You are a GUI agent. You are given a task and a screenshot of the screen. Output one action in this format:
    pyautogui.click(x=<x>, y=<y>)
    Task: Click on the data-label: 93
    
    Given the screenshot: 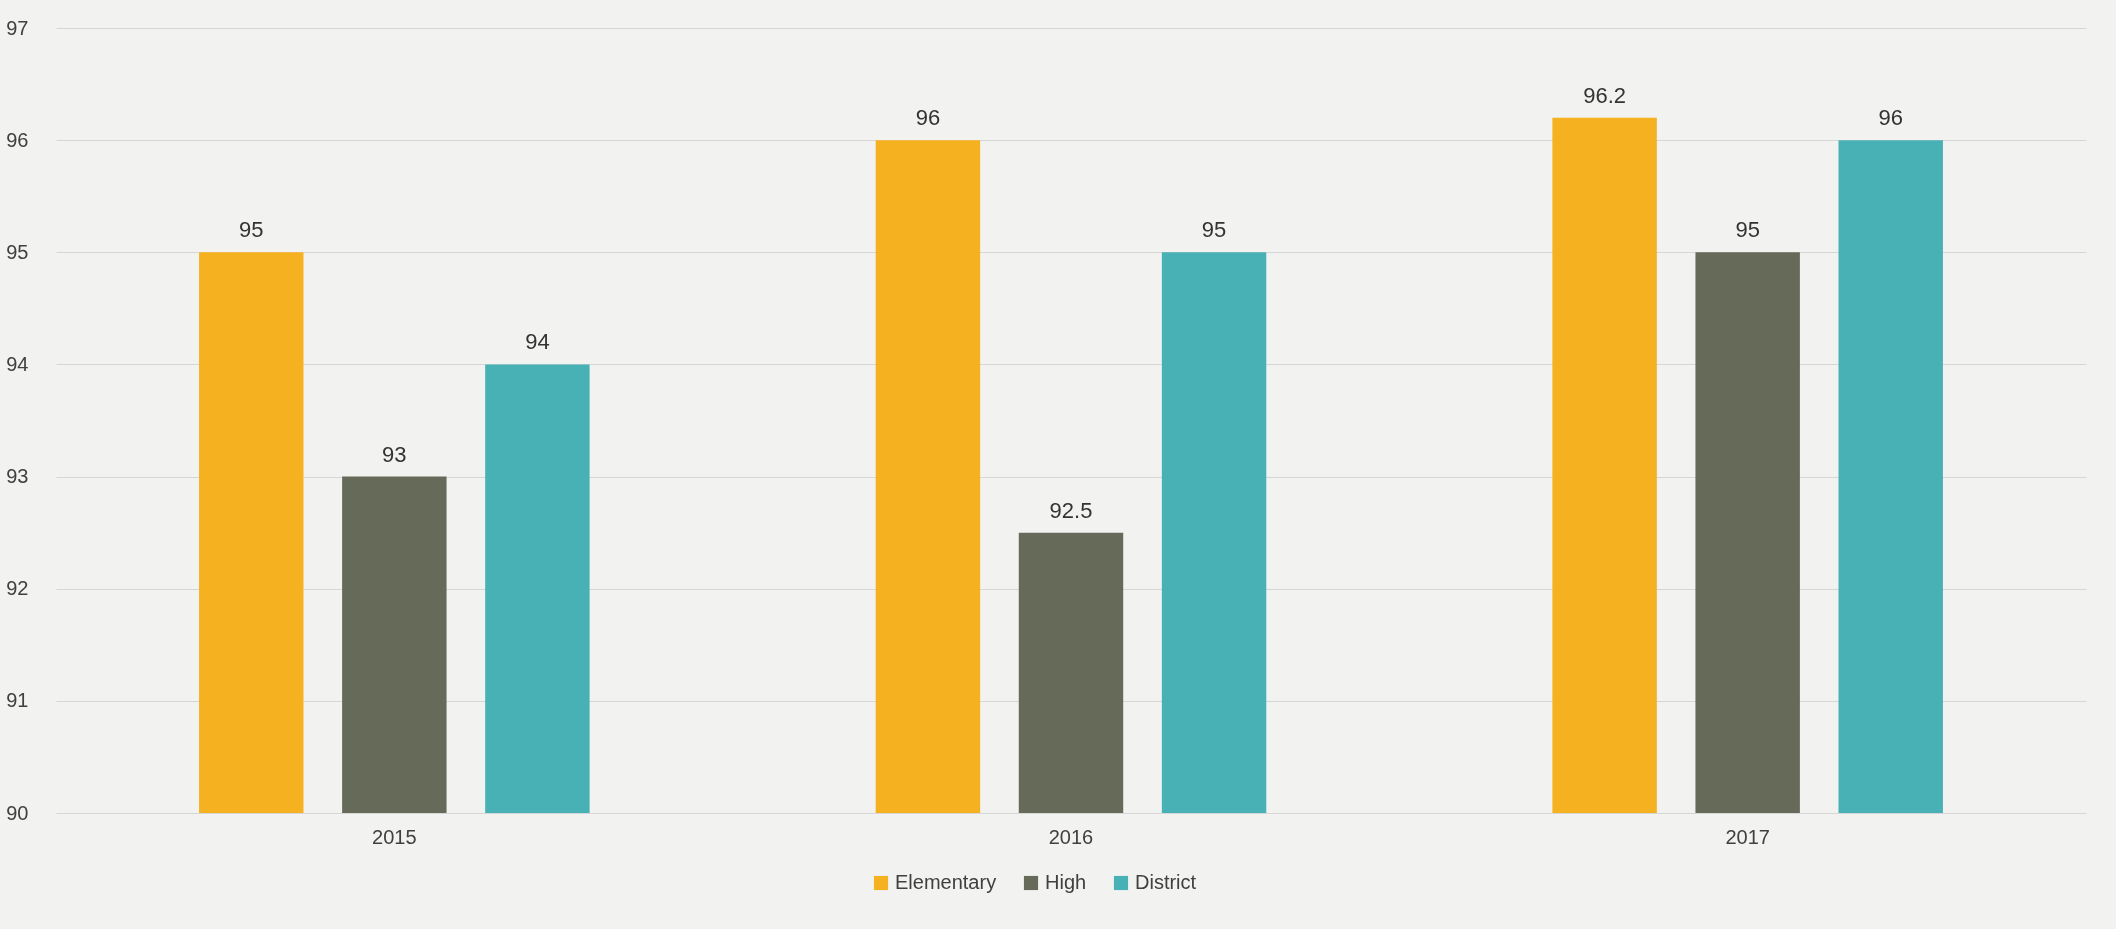 What is the action you would take?
    pyautogui.click(x=394, y=454)
    